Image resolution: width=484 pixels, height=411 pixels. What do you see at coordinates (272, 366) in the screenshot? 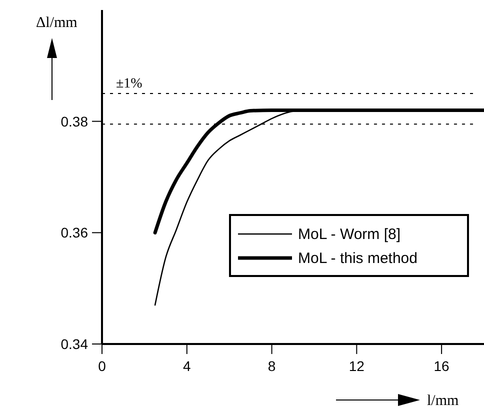
I see `x-tick-label: 8` at bounding box center [272, 366].